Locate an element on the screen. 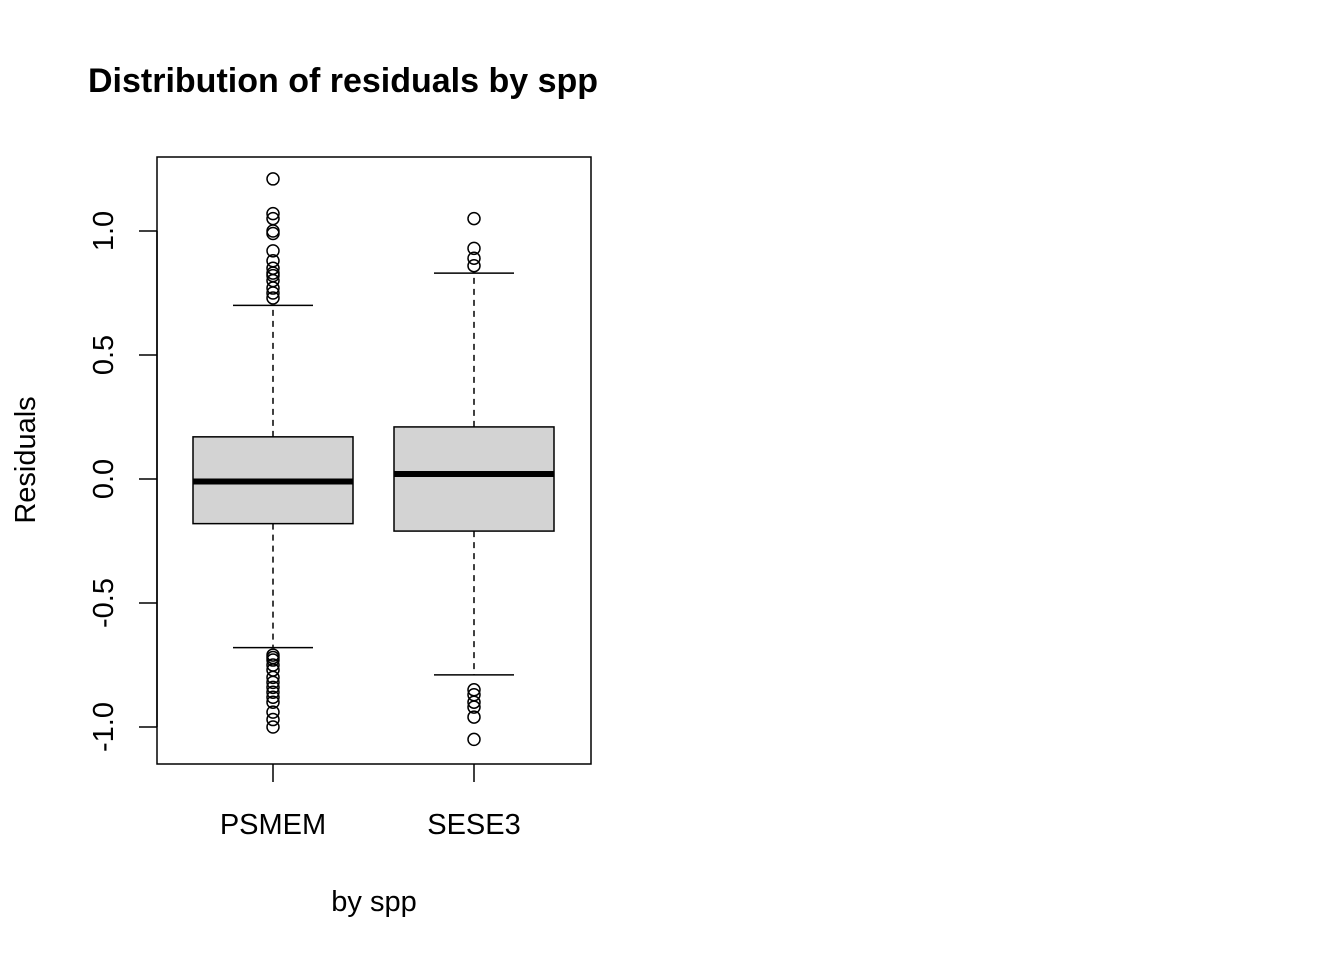 The image size is (1344, 960). x-axis: PSMEM SESE3 is located at coordinates (370, 802).